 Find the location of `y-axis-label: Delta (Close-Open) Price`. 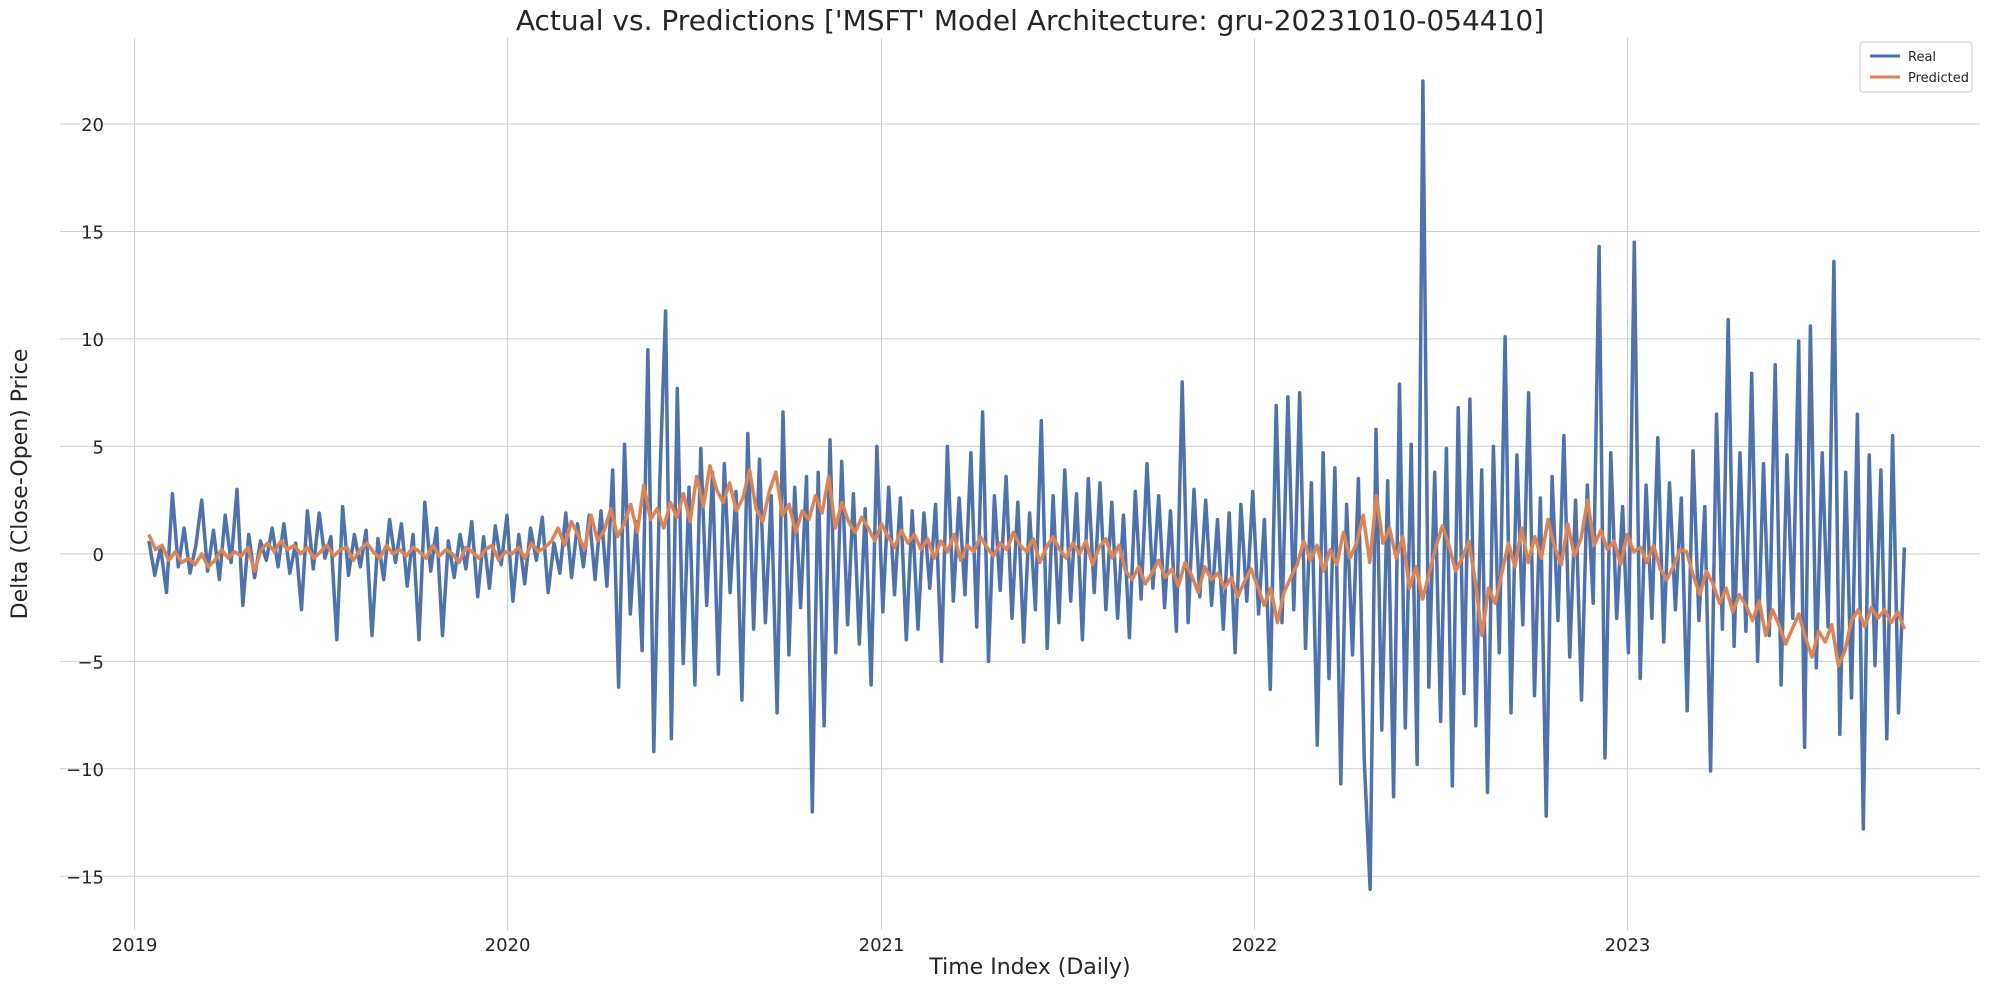

y-axis-label: Delta (Close-Open) Price is located at coordinates (20, 484).